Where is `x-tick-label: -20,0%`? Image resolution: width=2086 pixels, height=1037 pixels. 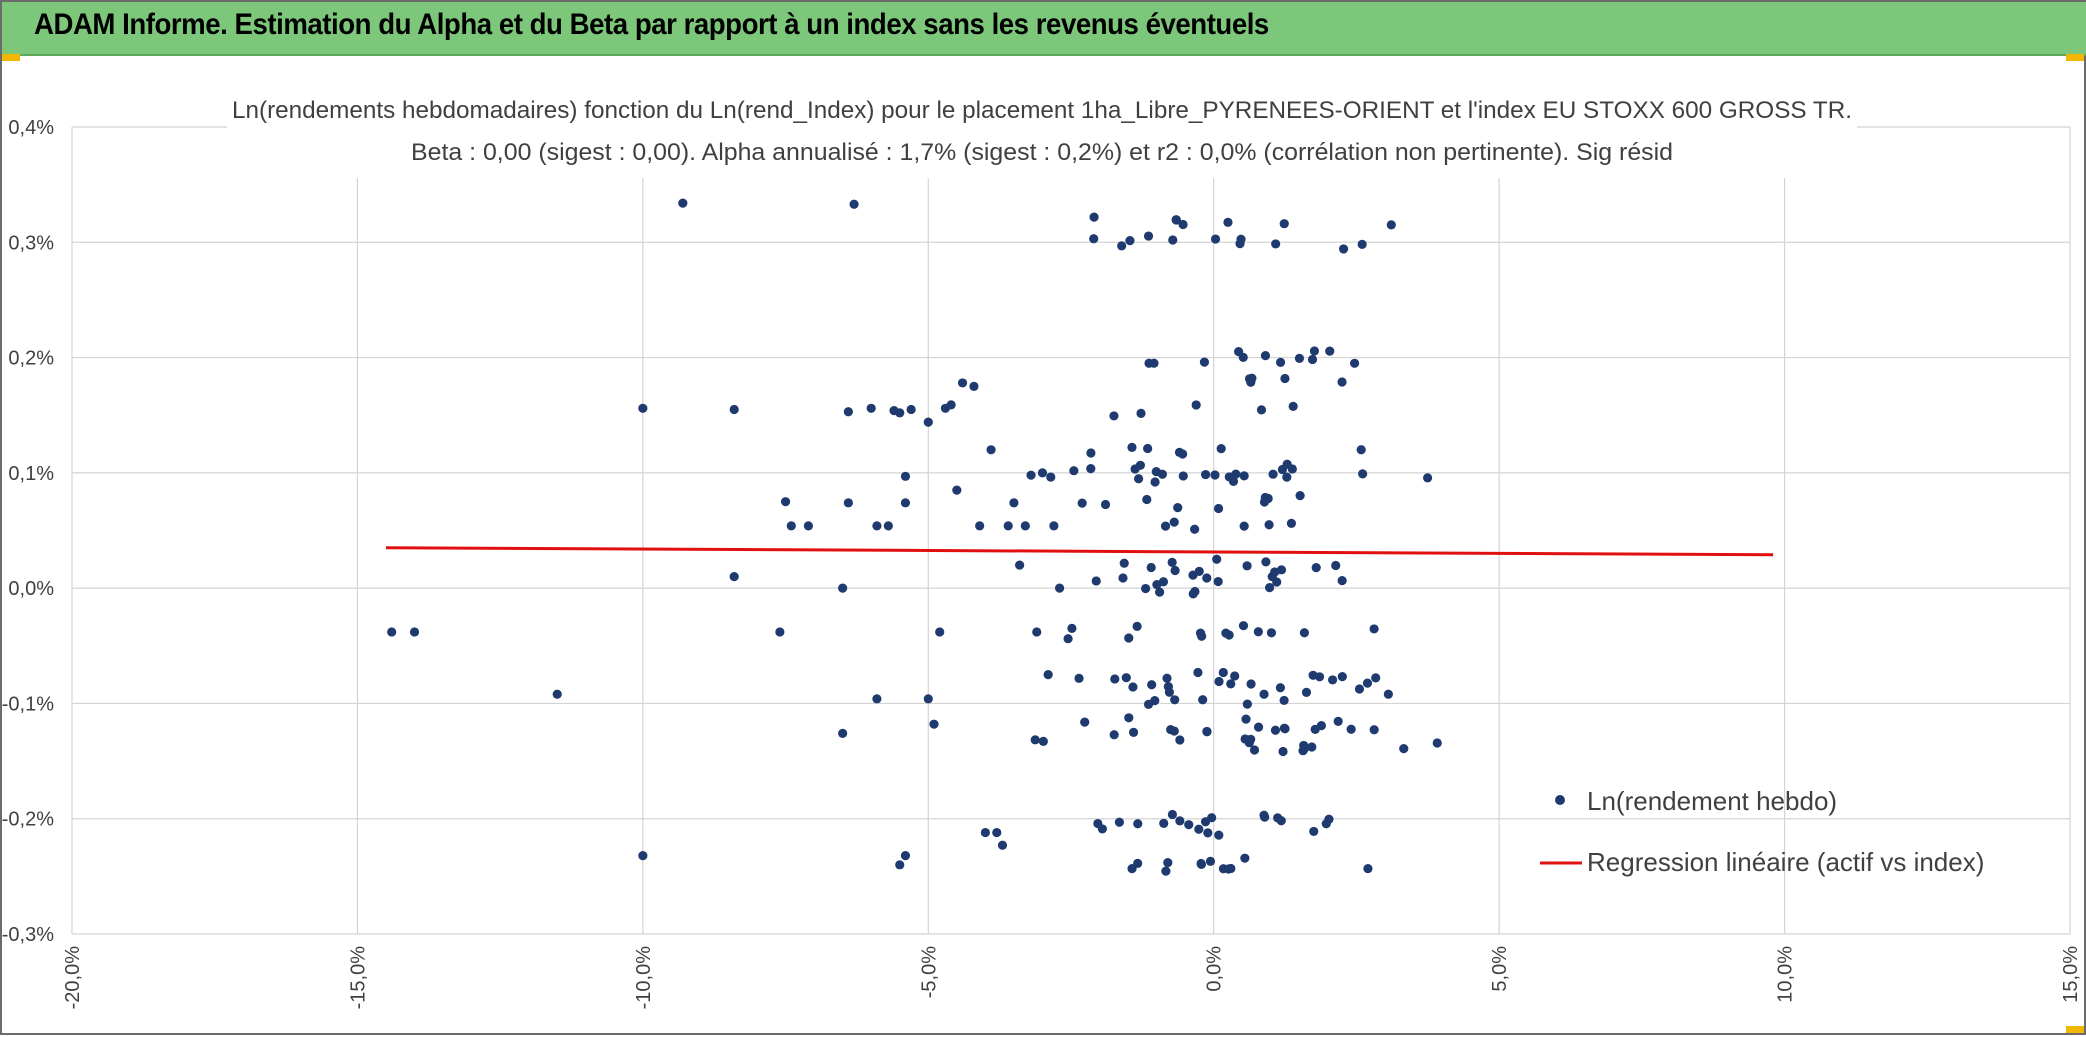 x-tick-label: -20,0% is located at coordinates (73, 978).